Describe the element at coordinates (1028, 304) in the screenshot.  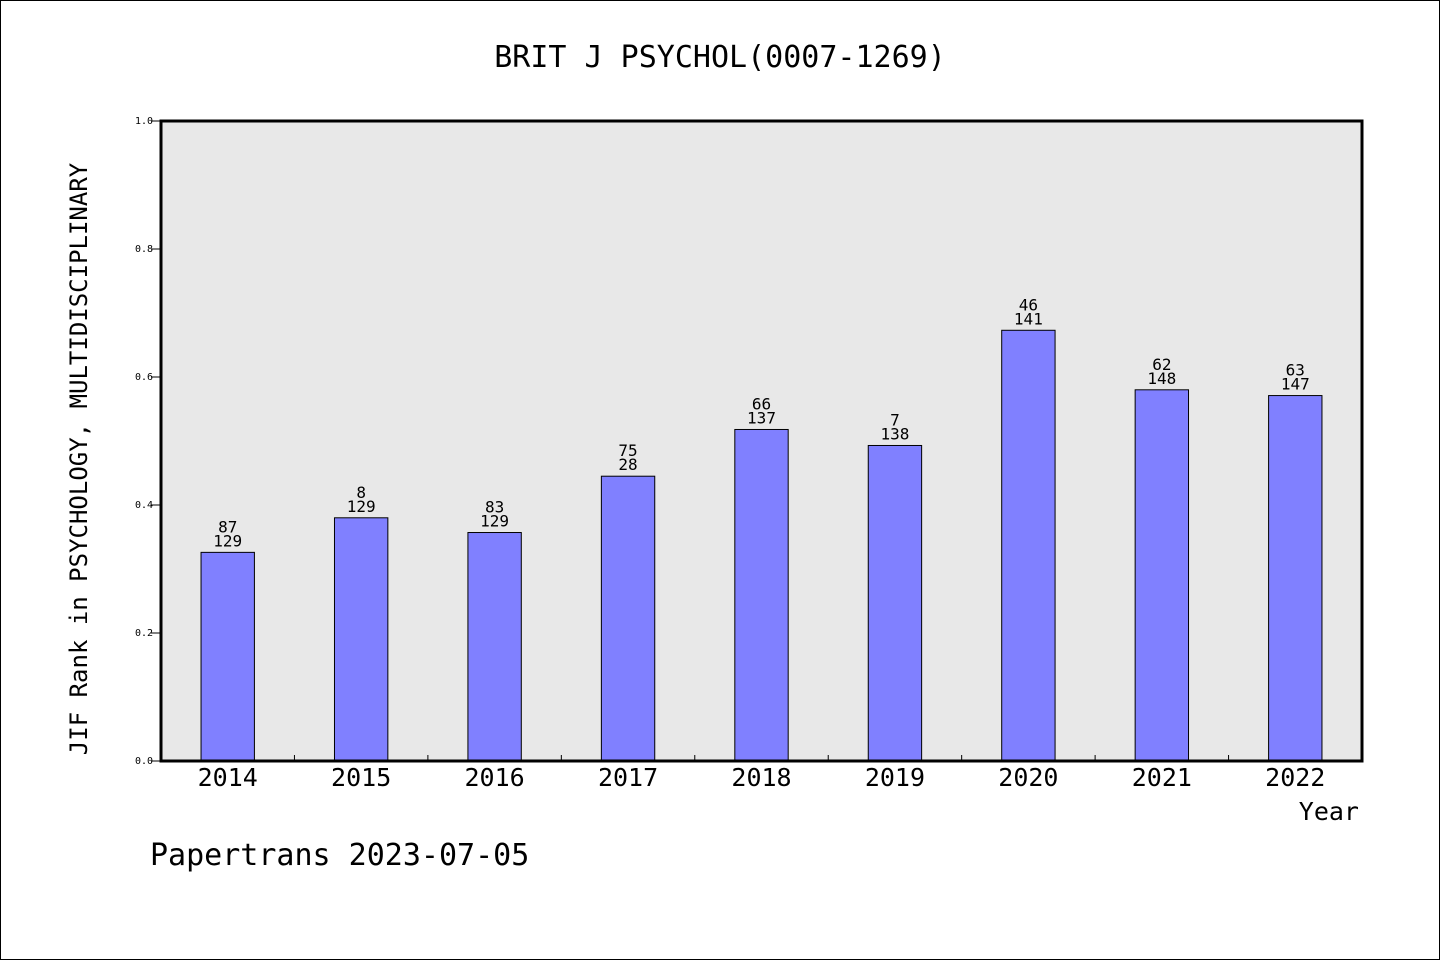
I see `bar-rank-label: 46` at that location.